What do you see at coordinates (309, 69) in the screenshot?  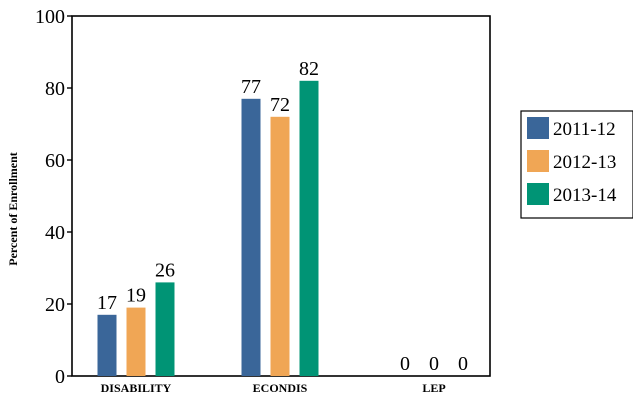 I see `data-label: 82` at bounding box center [309, 69].